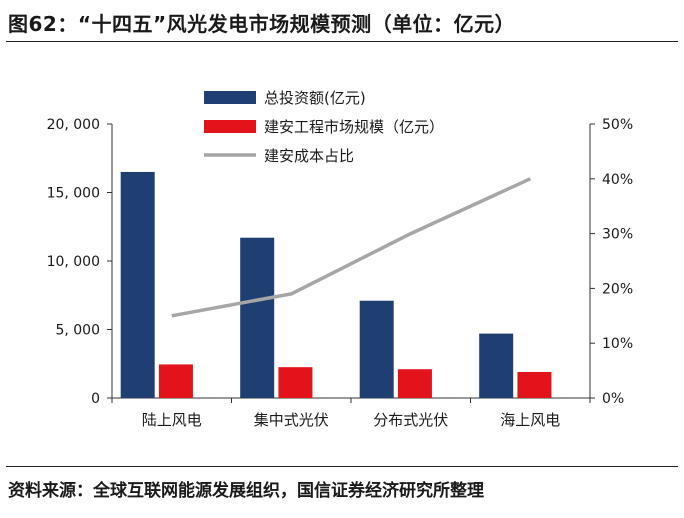 Image resolution: width=684 pixels, height=518 pixels. I want to click on x-category-label: 海上风电, so click(530, 420).